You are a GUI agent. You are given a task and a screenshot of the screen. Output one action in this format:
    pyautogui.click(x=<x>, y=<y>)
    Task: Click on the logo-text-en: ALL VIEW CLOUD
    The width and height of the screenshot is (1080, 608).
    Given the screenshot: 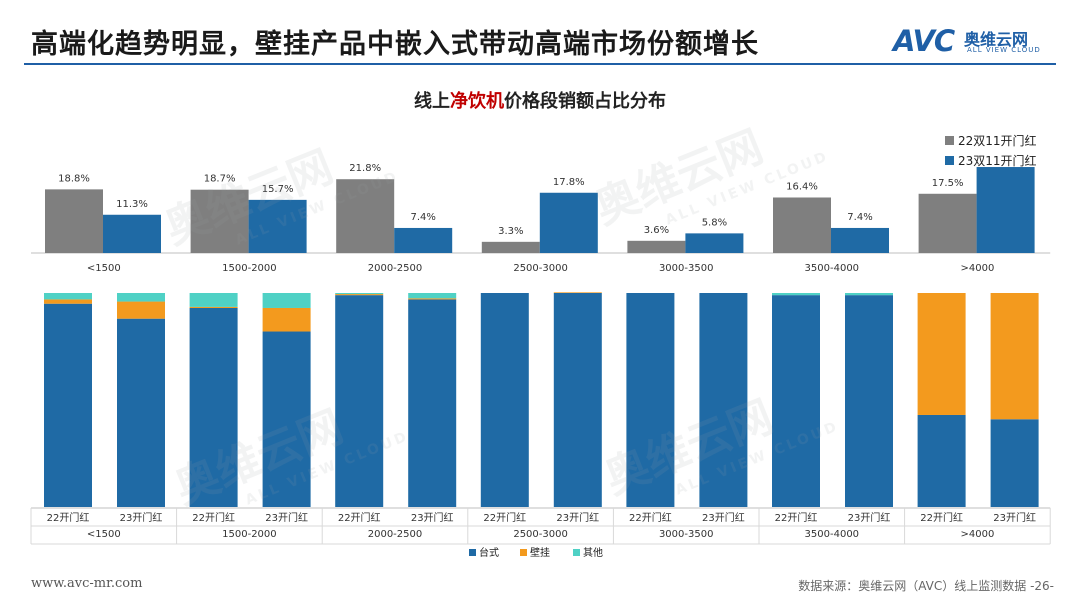 What is the action you would take?
    pyautogui.click(x=1004, y=50)
    